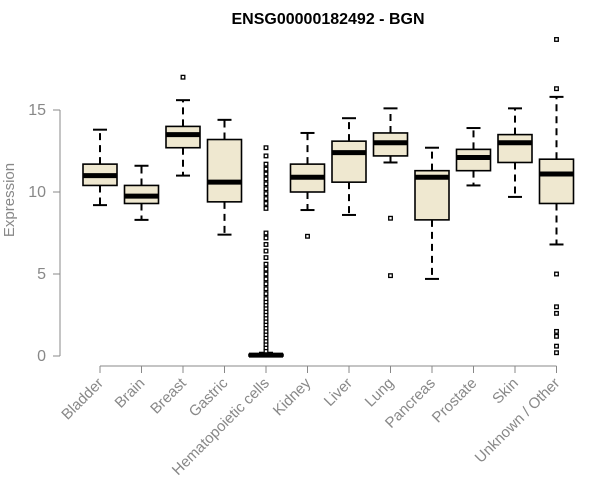 This screenshot has width=600, height=500. What do you see at coordinates (100, 167) in the screenshot?
I see `box-bladder` at bounding box center [100, 167].